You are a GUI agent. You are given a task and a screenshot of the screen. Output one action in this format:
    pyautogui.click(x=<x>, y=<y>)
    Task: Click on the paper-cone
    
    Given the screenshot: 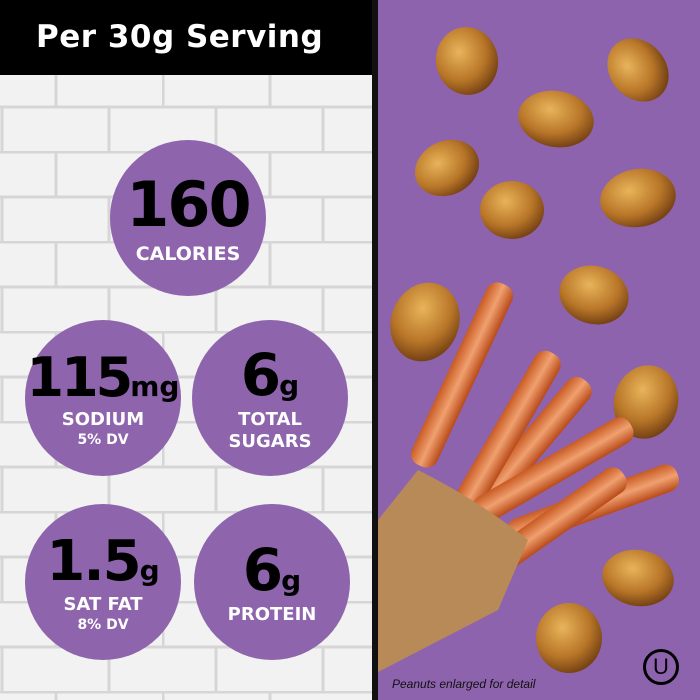 What is the action you would take?
    pyautogui.click(x=453, y=571)
    